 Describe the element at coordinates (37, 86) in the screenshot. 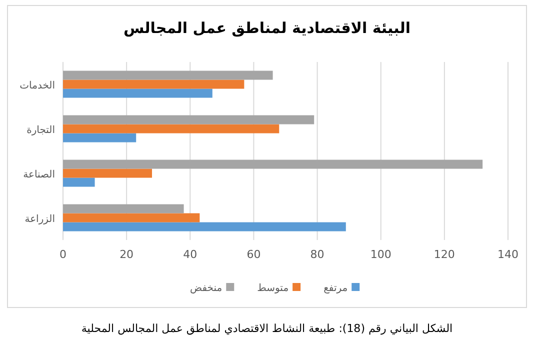

I see `y-tick-label: الخدمات` at that location.